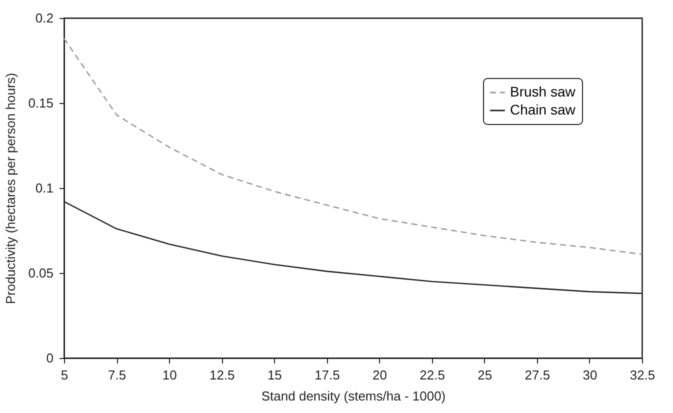 The width and height of the screenshot is (673, 413). Describe the element at coordinates (41, 273) in the screenshot. I see `y-tick-label: 0.05` at that location.